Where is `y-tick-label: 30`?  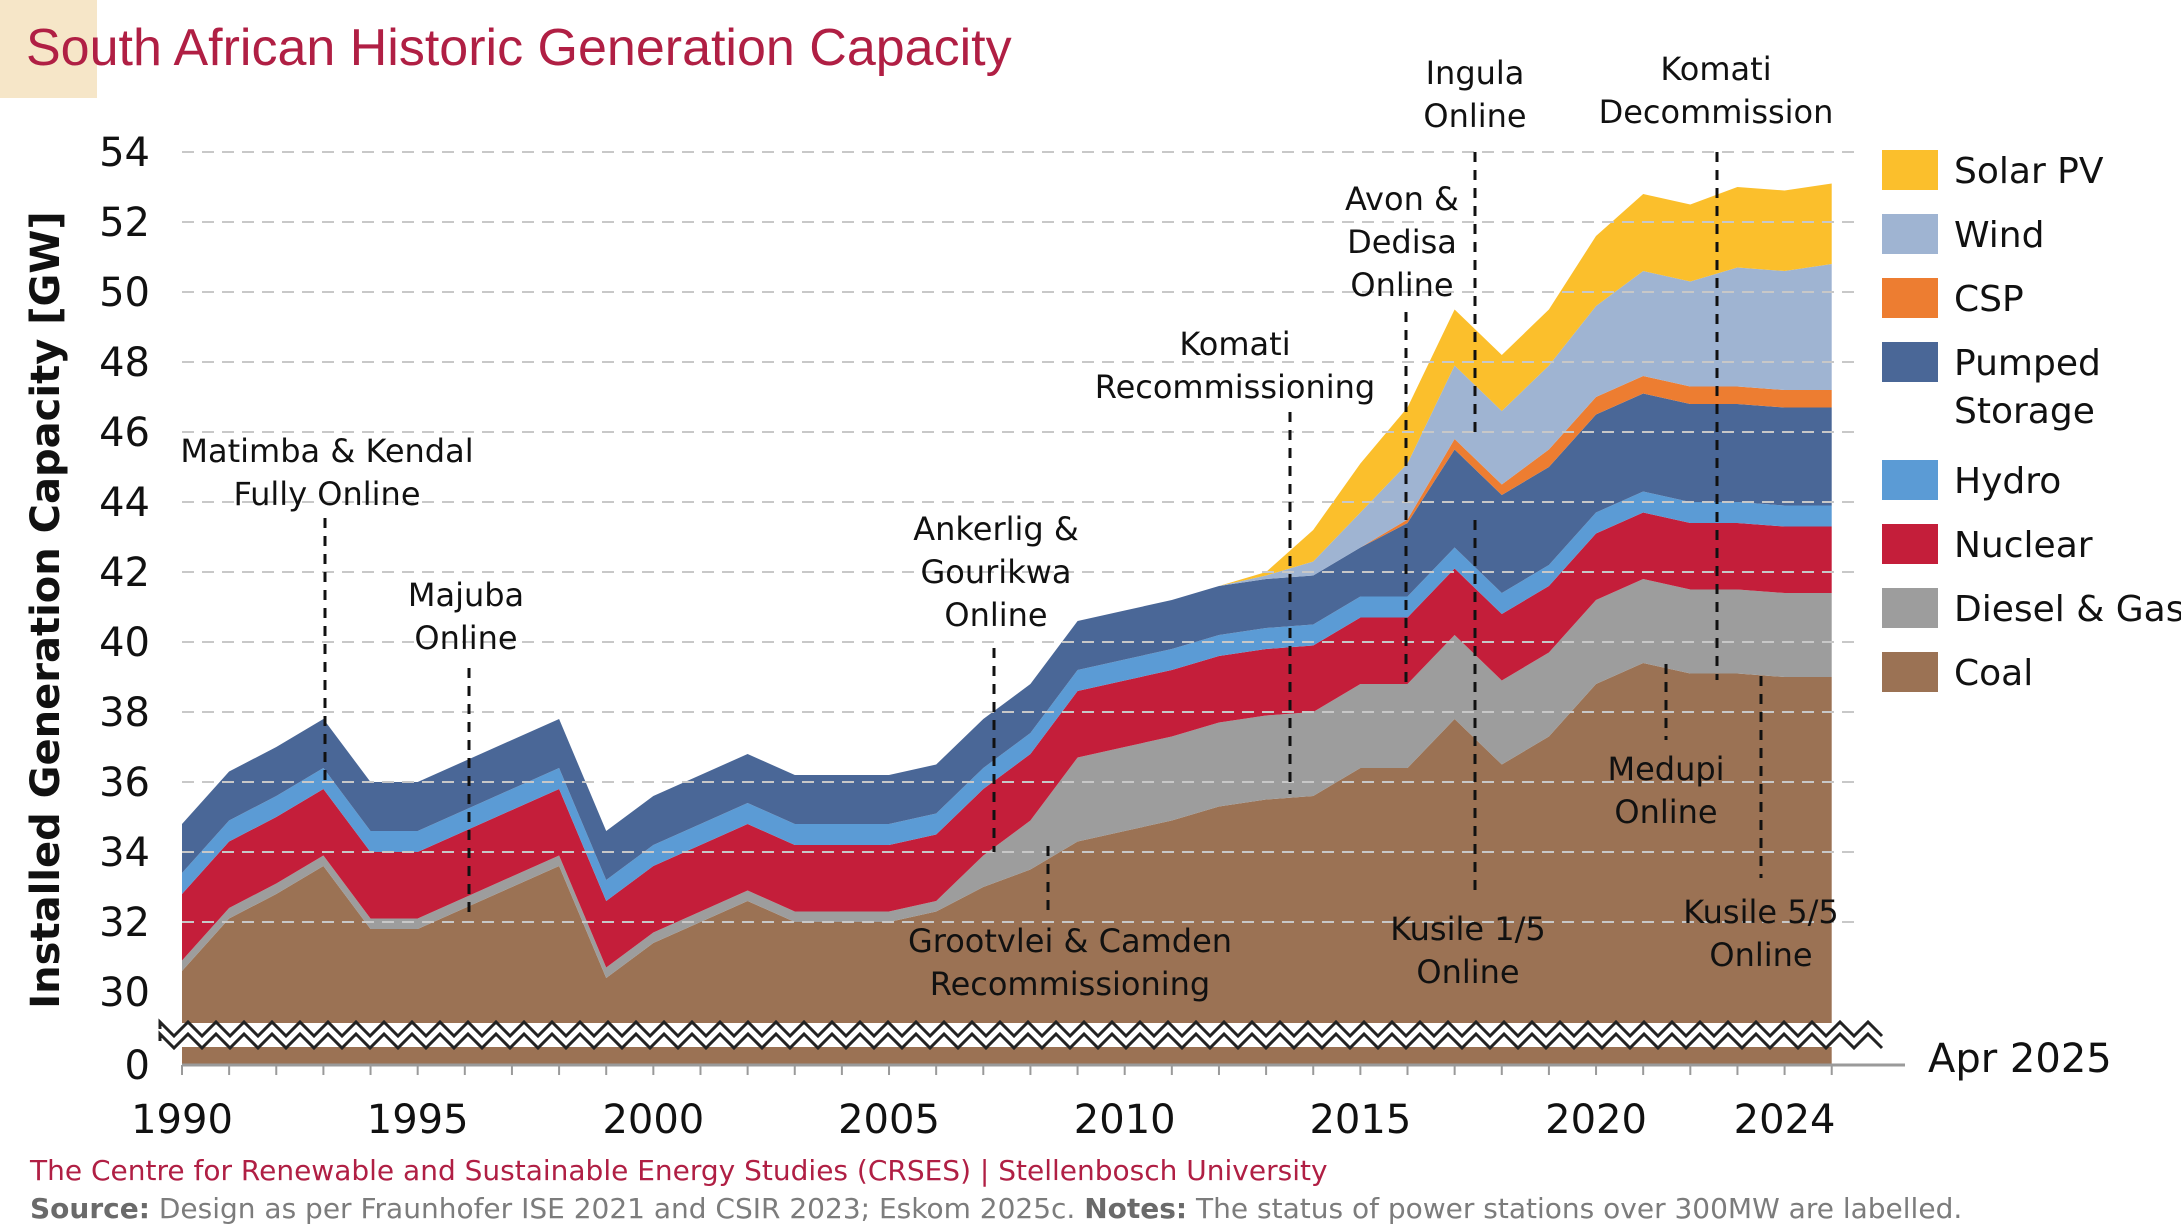 y-tick-label: 30 is located at coordinates (124, 993).